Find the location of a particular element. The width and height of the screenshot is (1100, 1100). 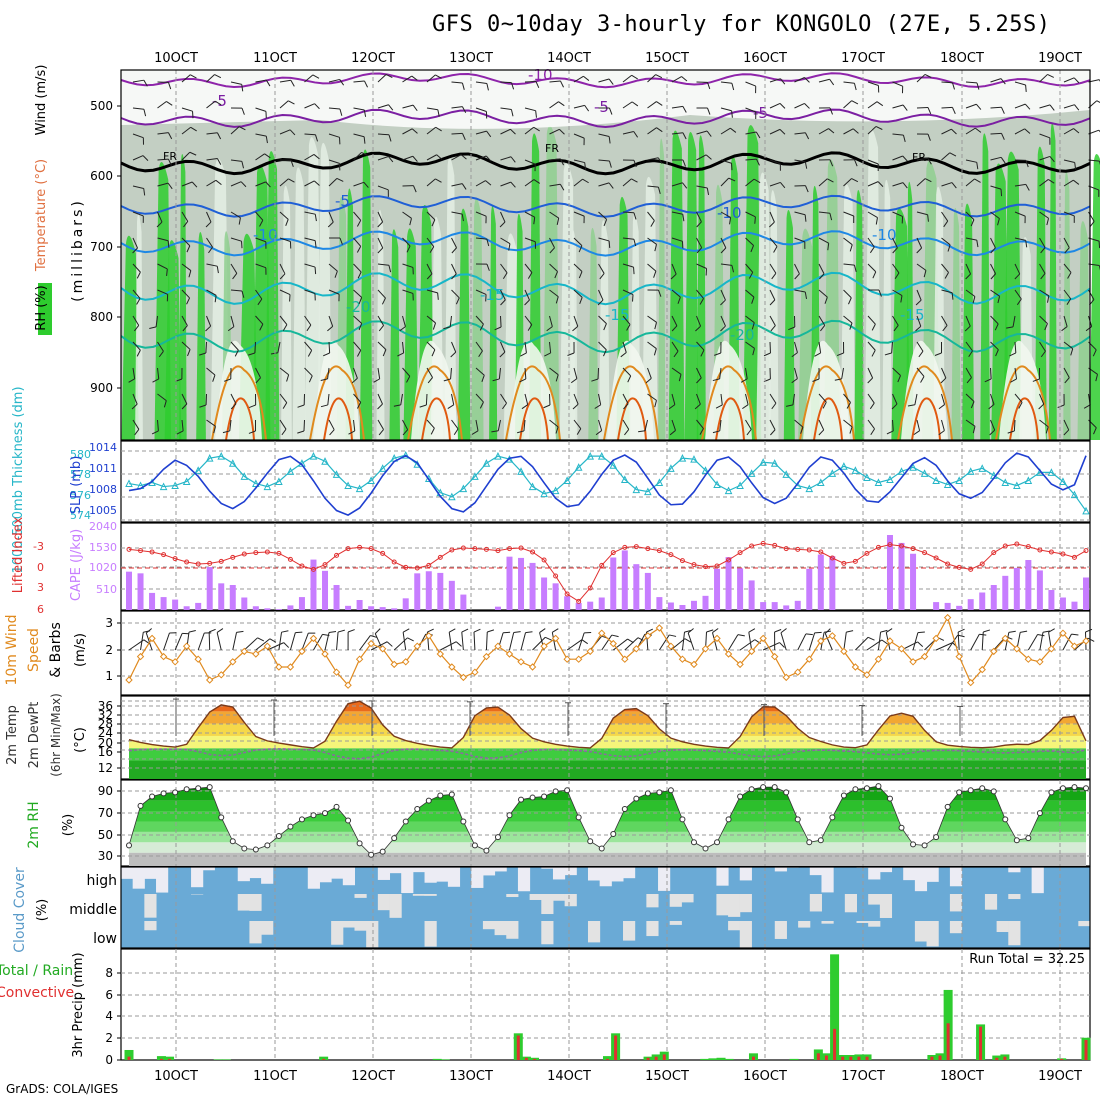

thickness-tick-label: 578 is located at coordinates (80, 474).